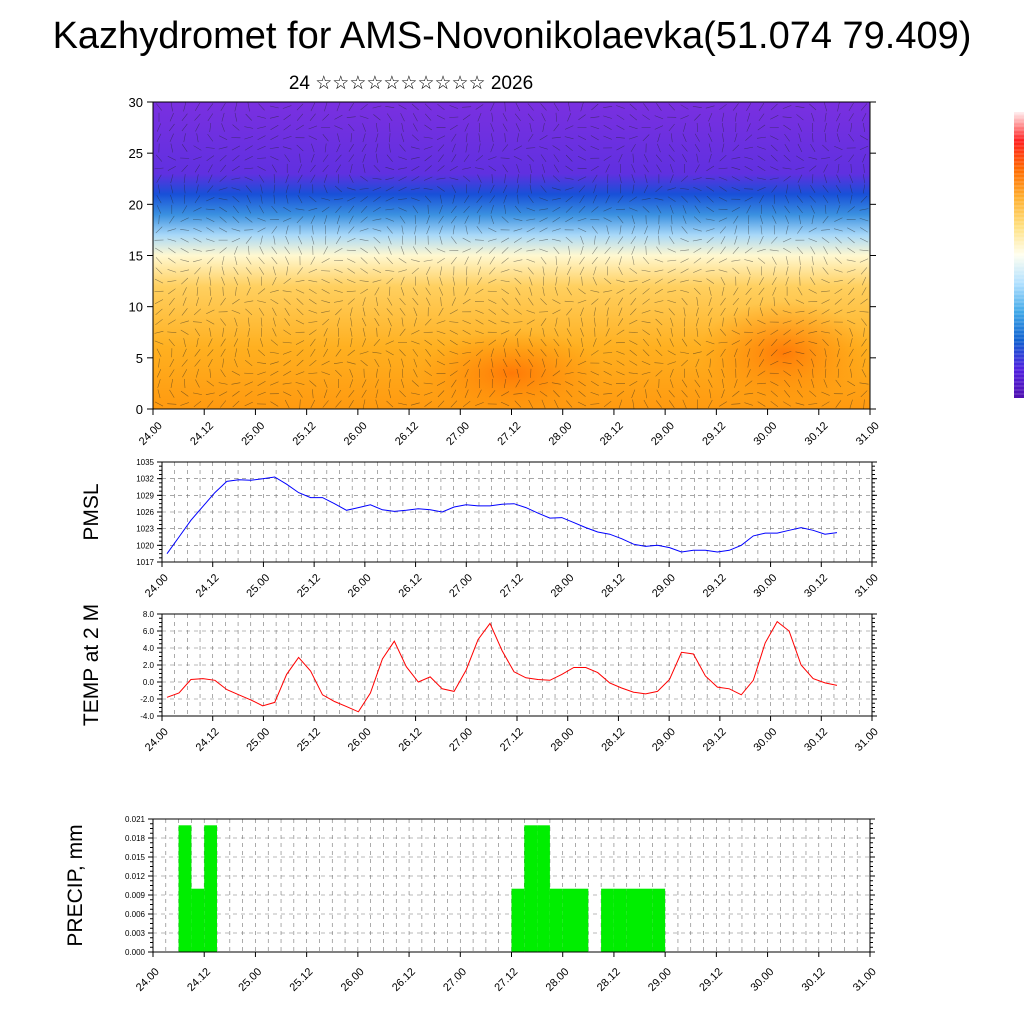 The width and height of the screenshot is (1024, 1024). What do you see at coordinates (145, 495) in the screenshot?
I see `y-tick-label: 1029` at bounding box center [145, 495].